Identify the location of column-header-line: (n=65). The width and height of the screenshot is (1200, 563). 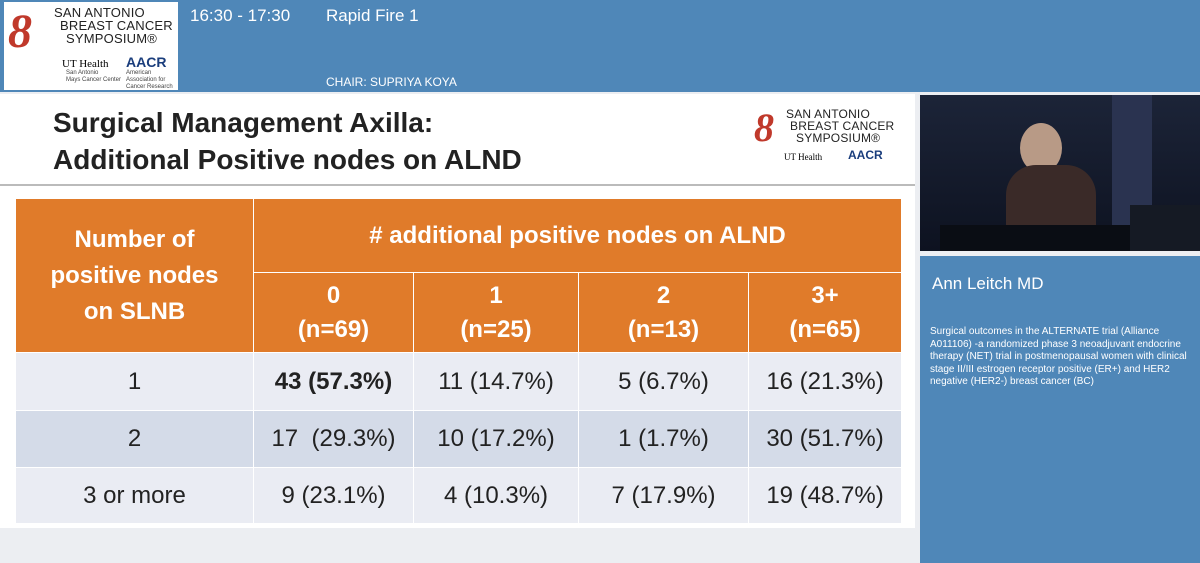
(825, 329).